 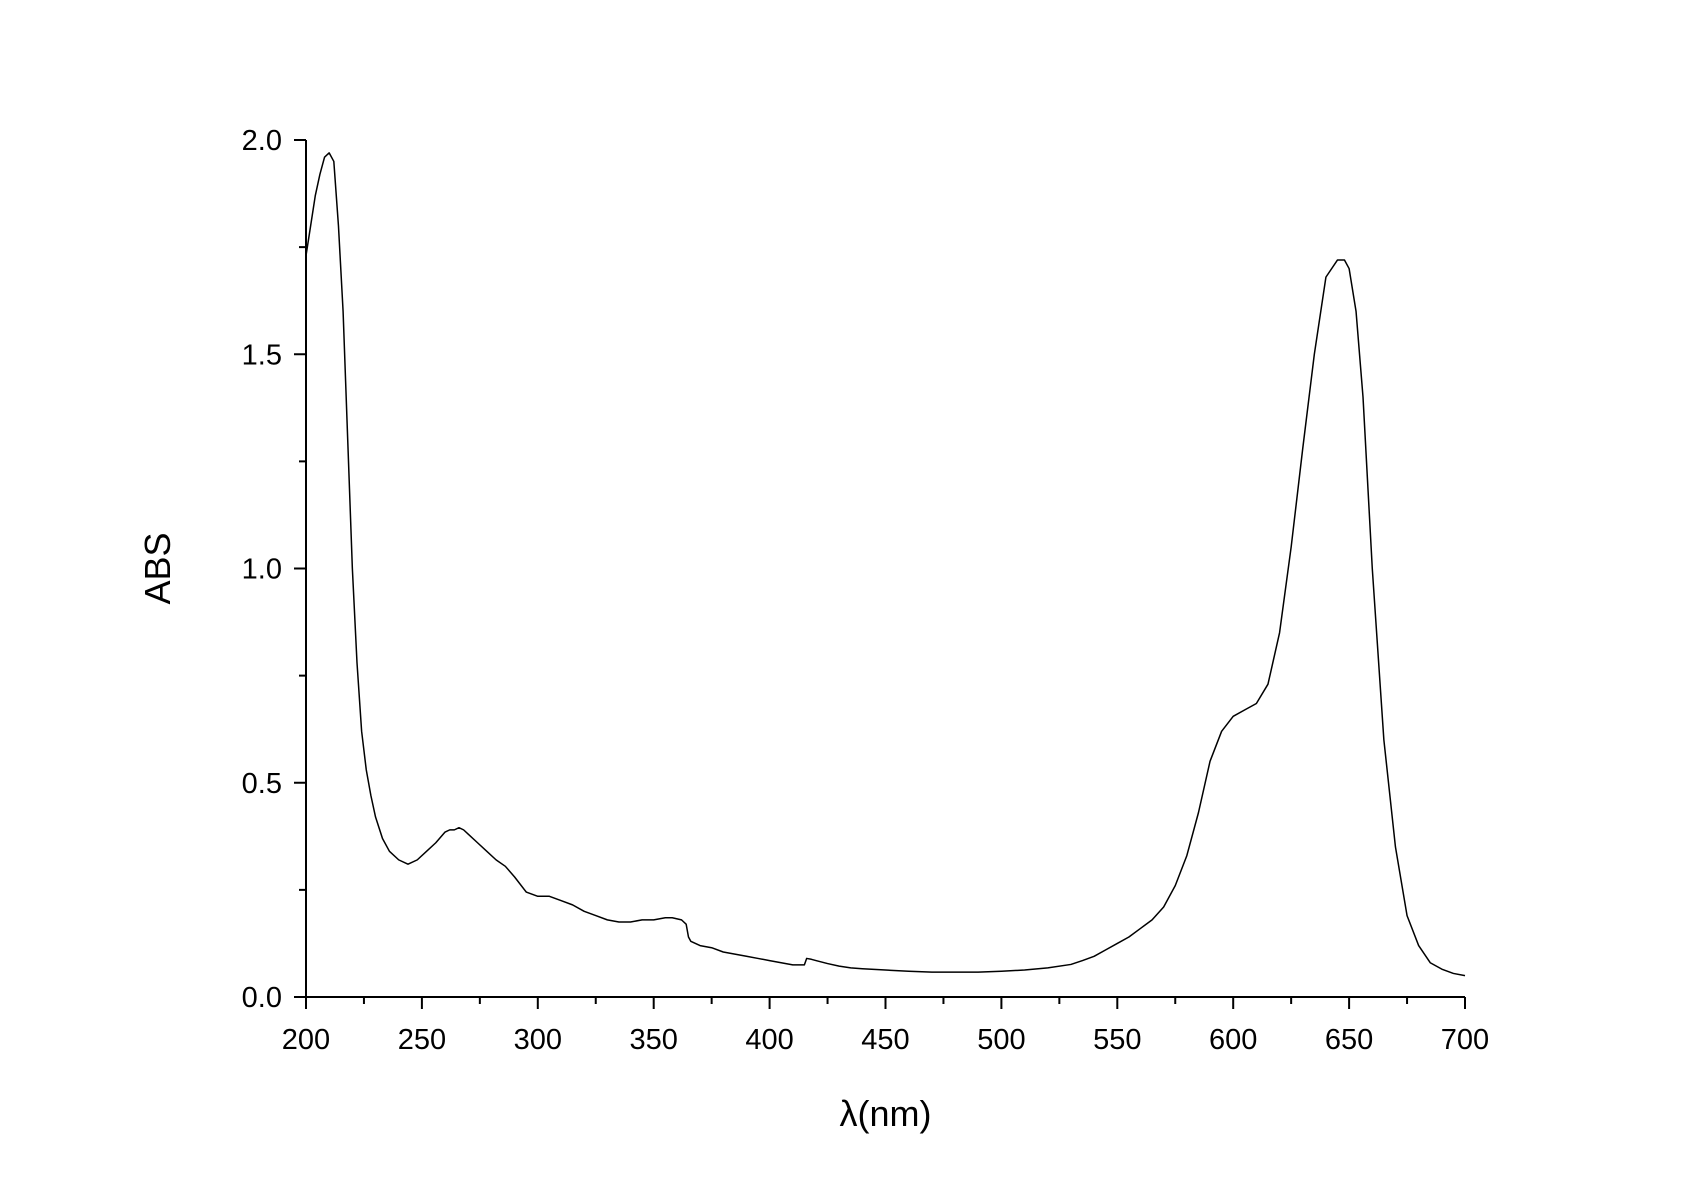 I want to click on y-tick-label: 2.0, so click(x=262, y=141).